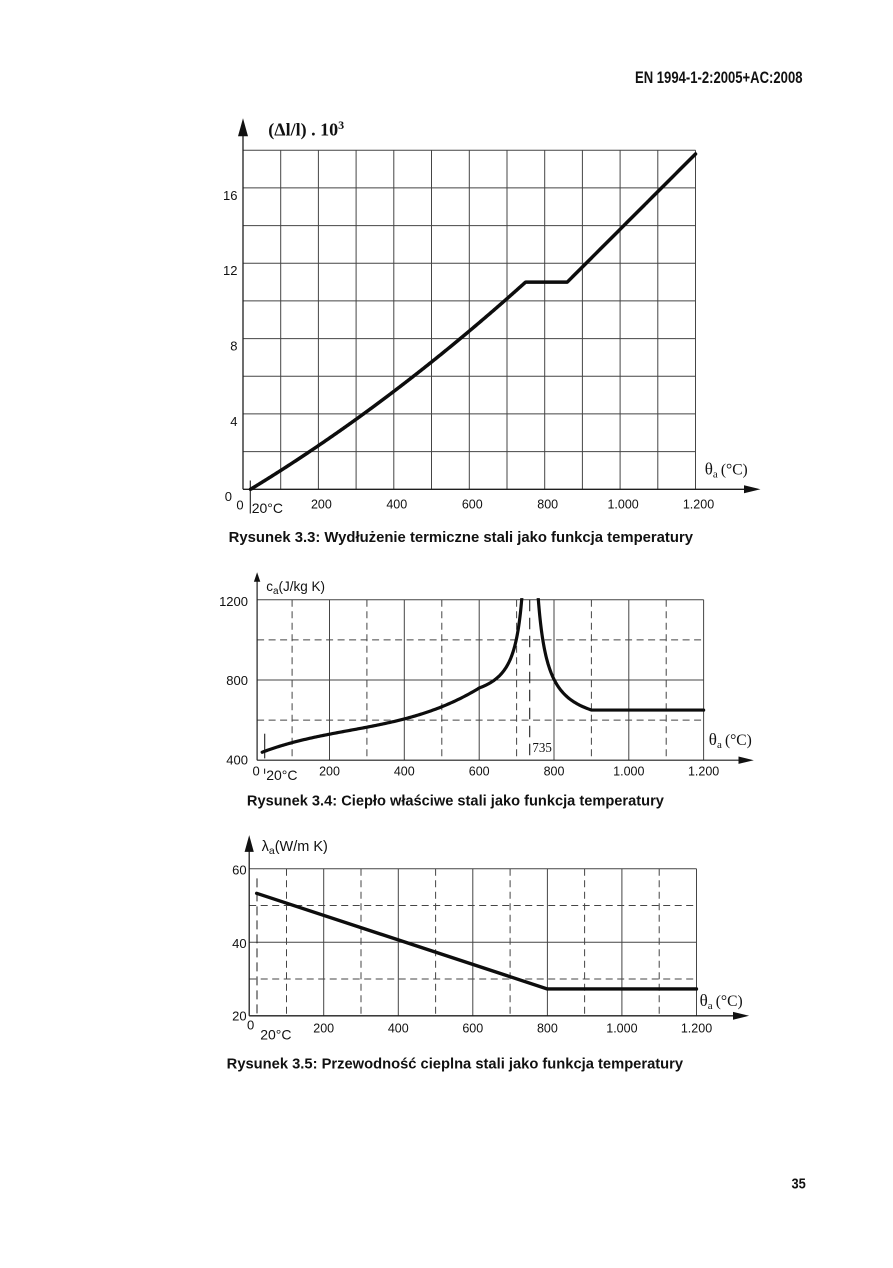  What do you see at coordinates (799, 1184) in the screenshot?
I see `svg-text: 35` at bounding box center [799, 1184].